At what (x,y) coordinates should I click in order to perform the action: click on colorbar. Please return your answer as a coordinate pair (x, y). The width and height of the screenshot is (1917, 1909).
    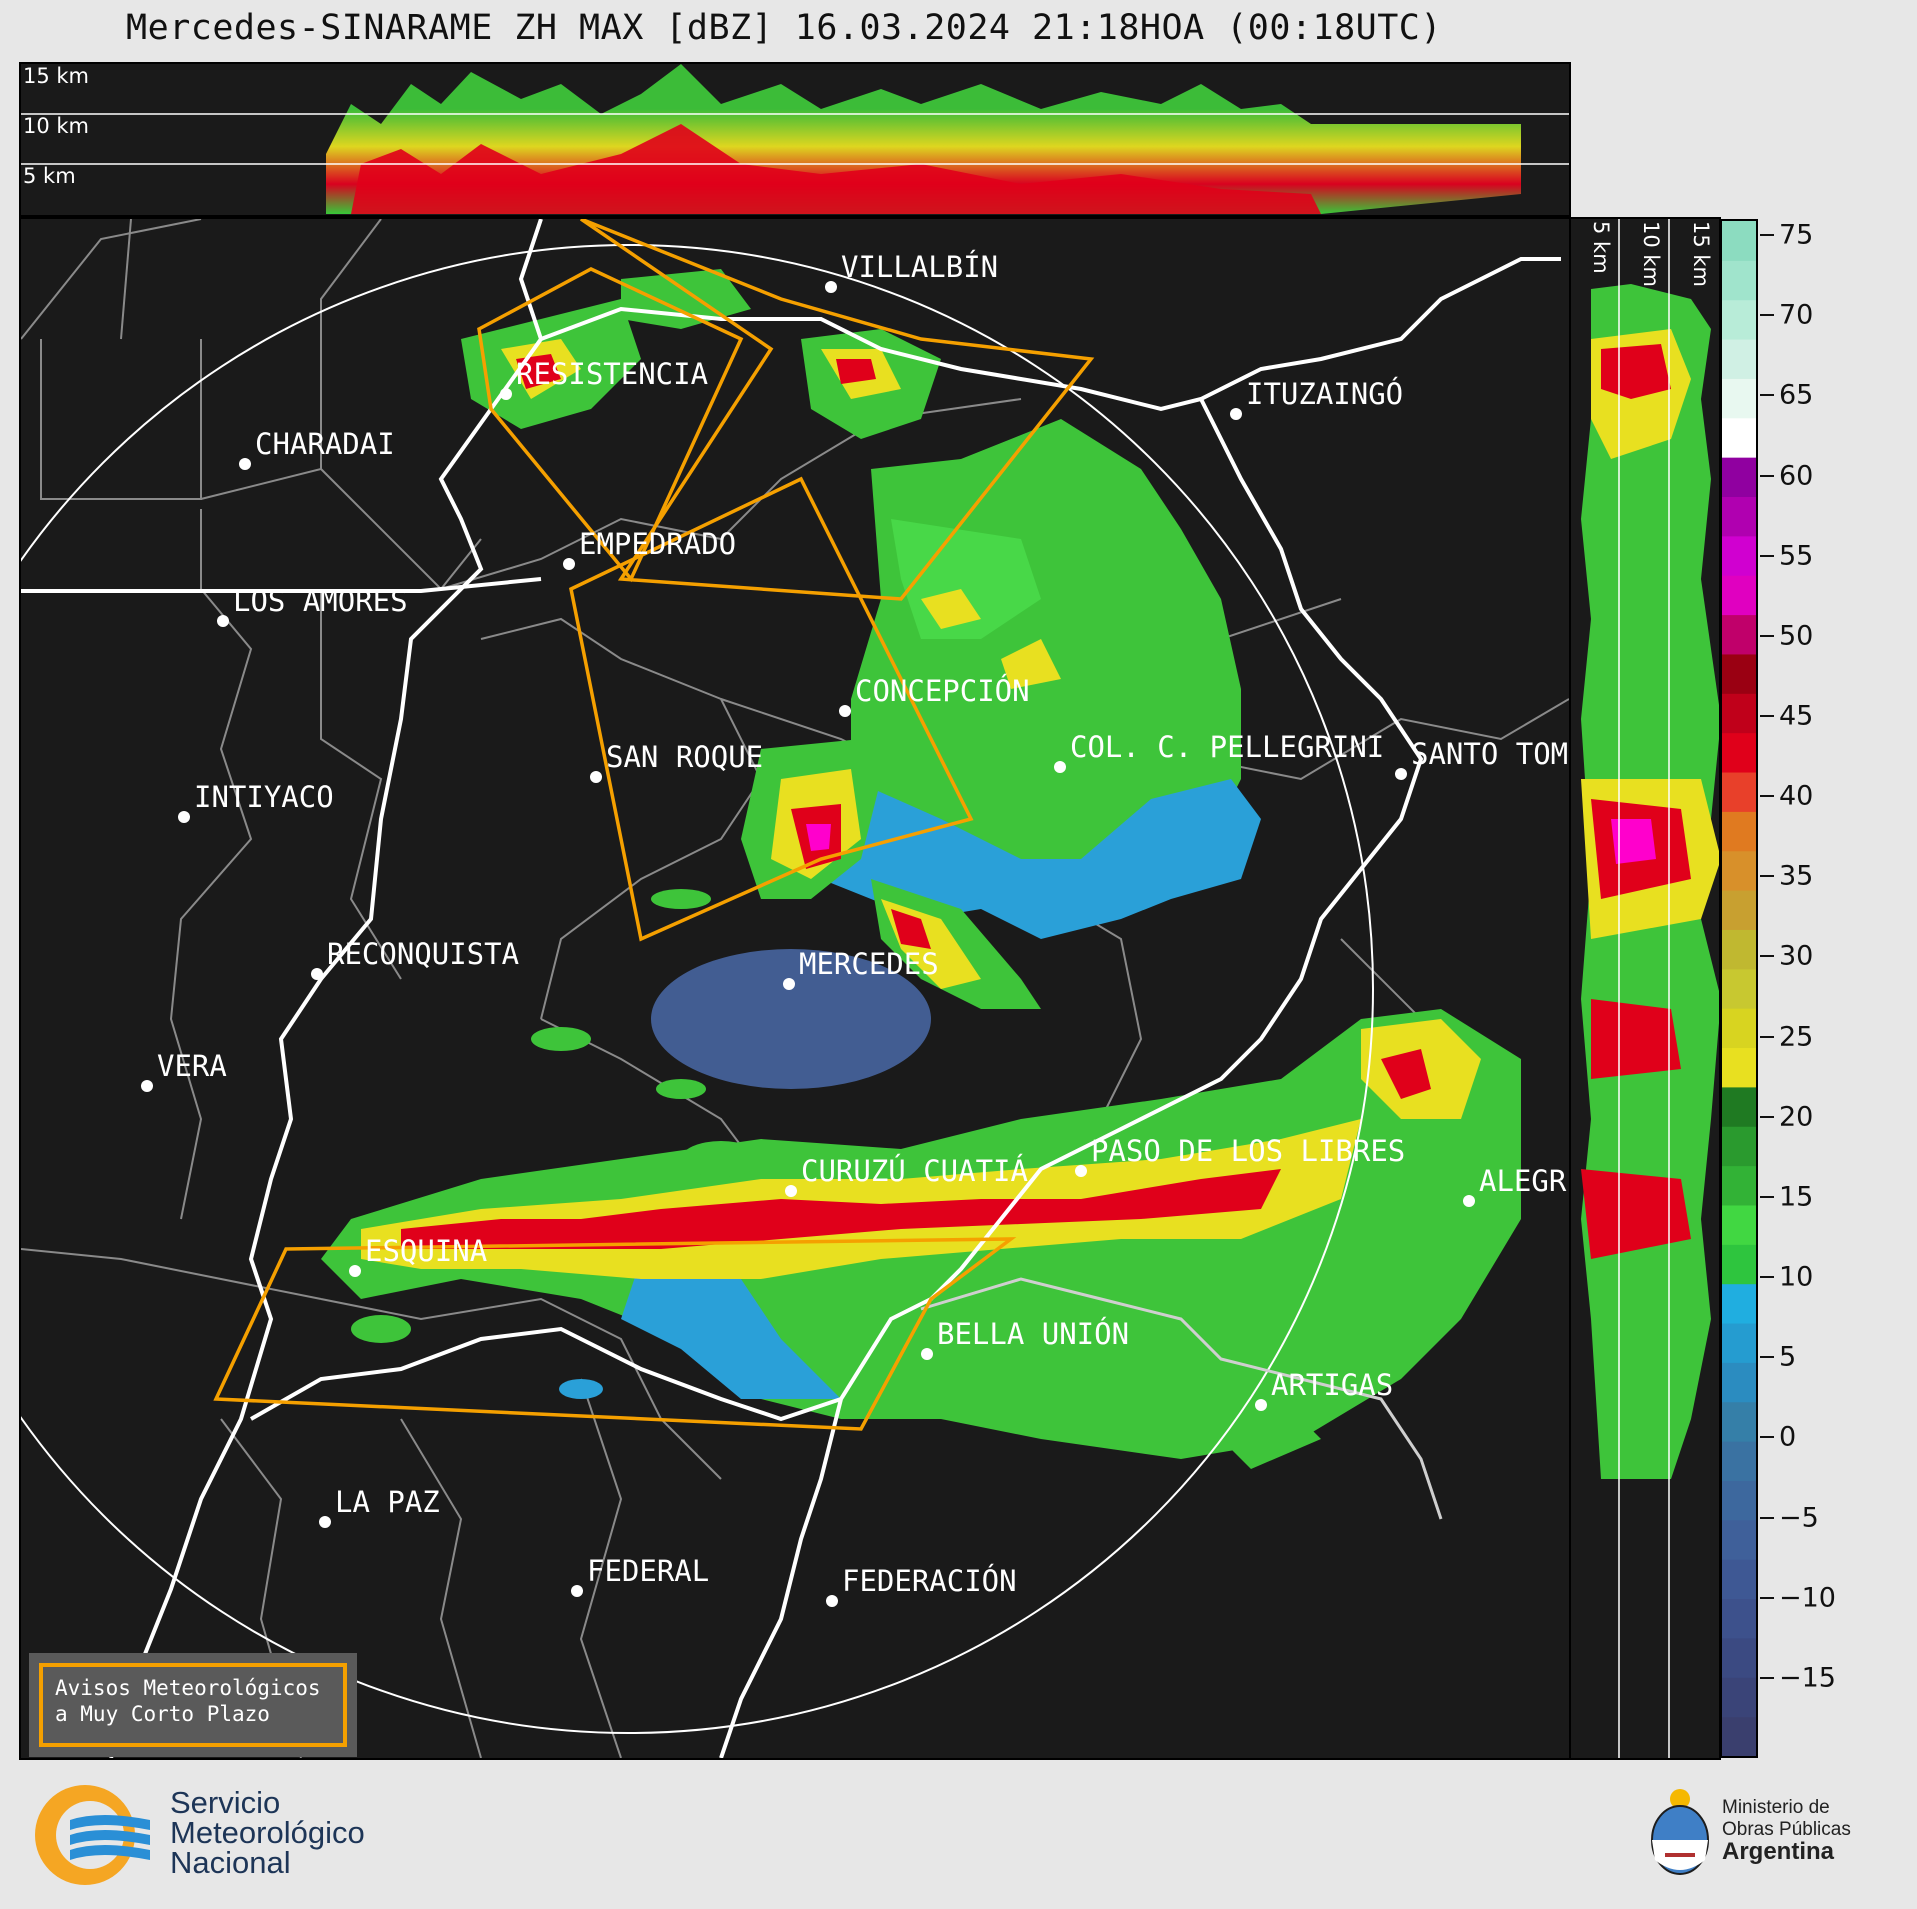
    Looking at the image, I should click on (1739, 988).